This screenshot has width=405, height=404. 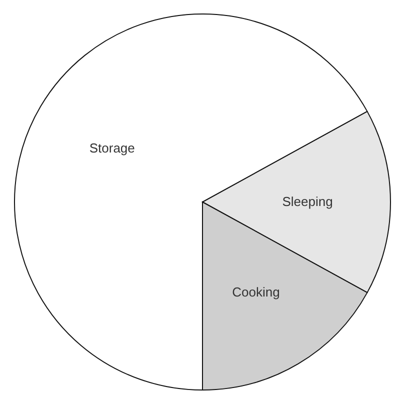 What do you see at coordinates (307, 201) in the screenshot?
I see `slice-label: Sleeping` at bounding box center [307, 201].